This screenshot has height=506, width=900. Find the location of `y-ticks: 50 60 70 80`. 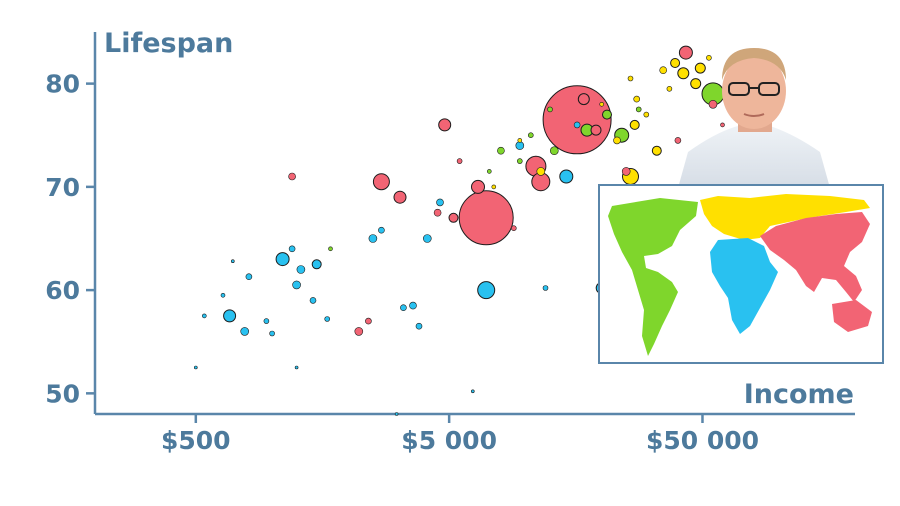

y-ticks: 50 60 70 80 is located at coordinates (70, 239).